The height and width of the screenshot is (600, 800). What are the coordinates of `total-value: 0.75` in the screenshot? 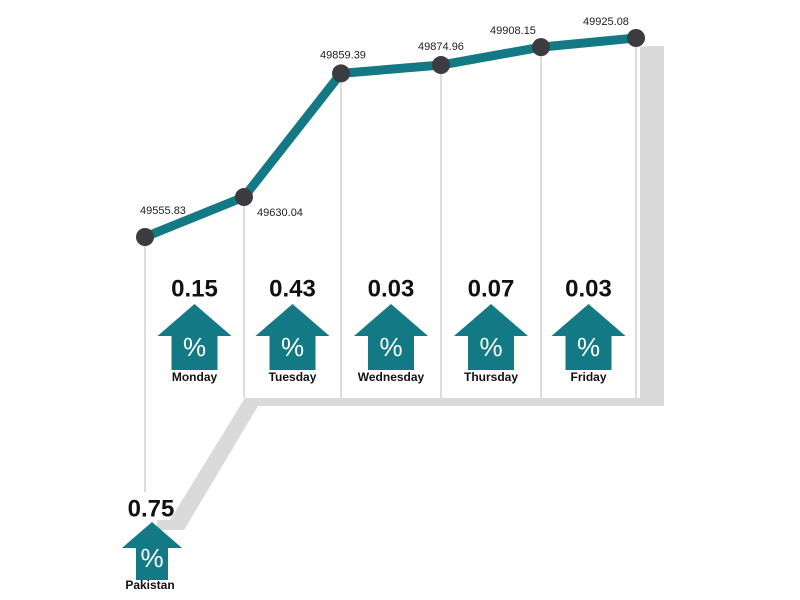 It's located at (151, 508).